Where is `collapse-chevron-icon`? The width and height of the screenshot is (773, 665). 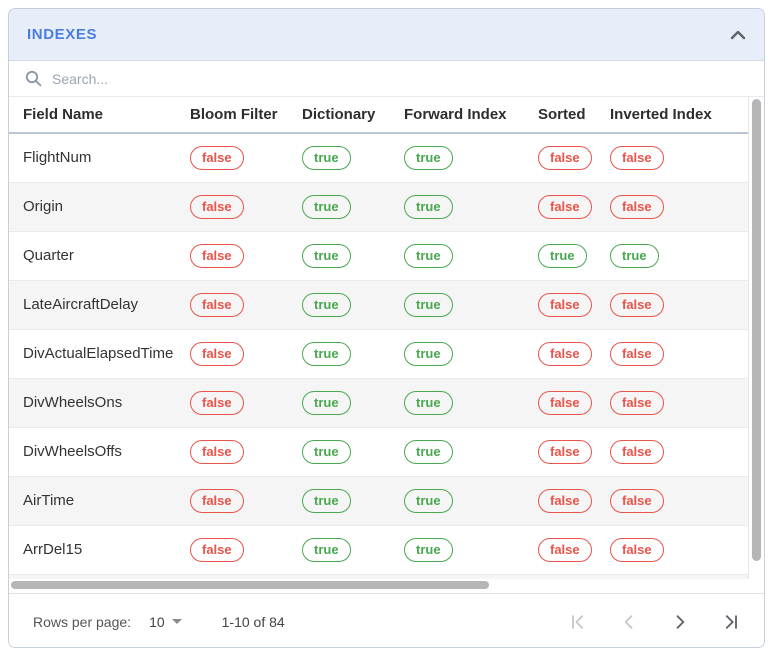 collapse-chevron-icon is located at coordinates (738, 35).